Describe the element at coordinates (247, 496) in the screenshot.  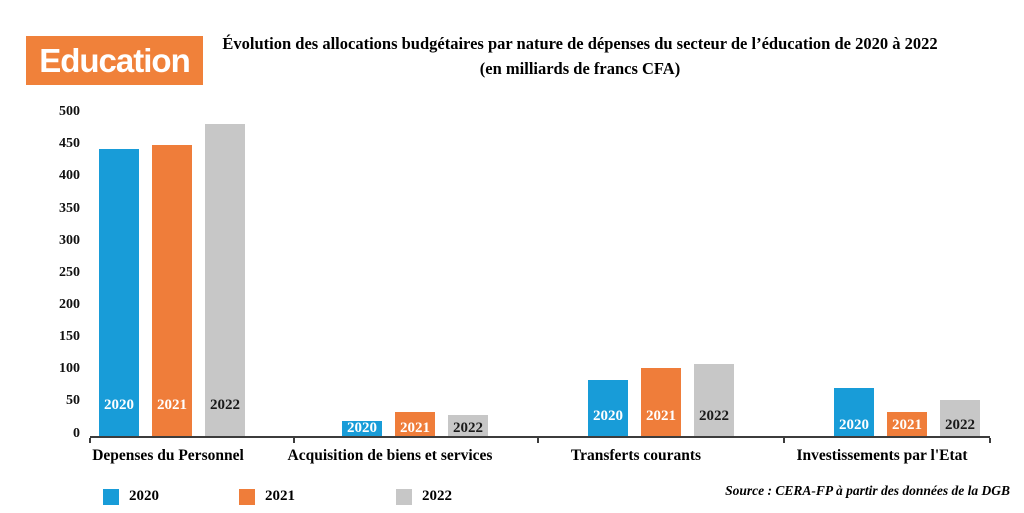
I see `legend-swatch-2021` at that location.